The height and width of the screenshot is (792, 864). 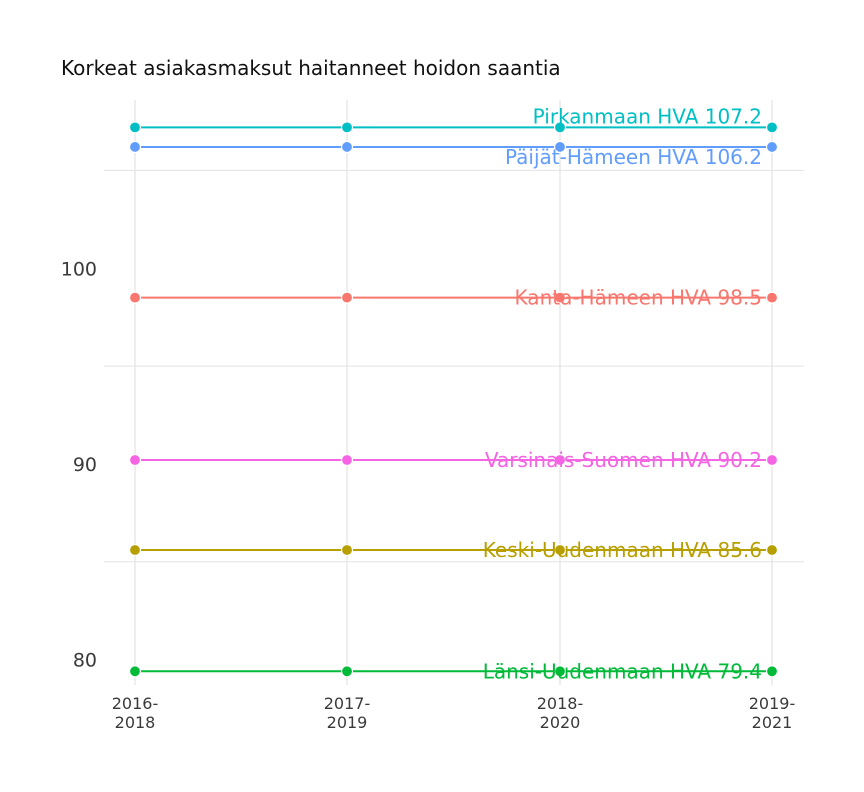 What do you see at coordinates (453, 671) in the screenshot?
I see `series-l-nsi-uudenmaan-hva` at bounding box center [453, 671].